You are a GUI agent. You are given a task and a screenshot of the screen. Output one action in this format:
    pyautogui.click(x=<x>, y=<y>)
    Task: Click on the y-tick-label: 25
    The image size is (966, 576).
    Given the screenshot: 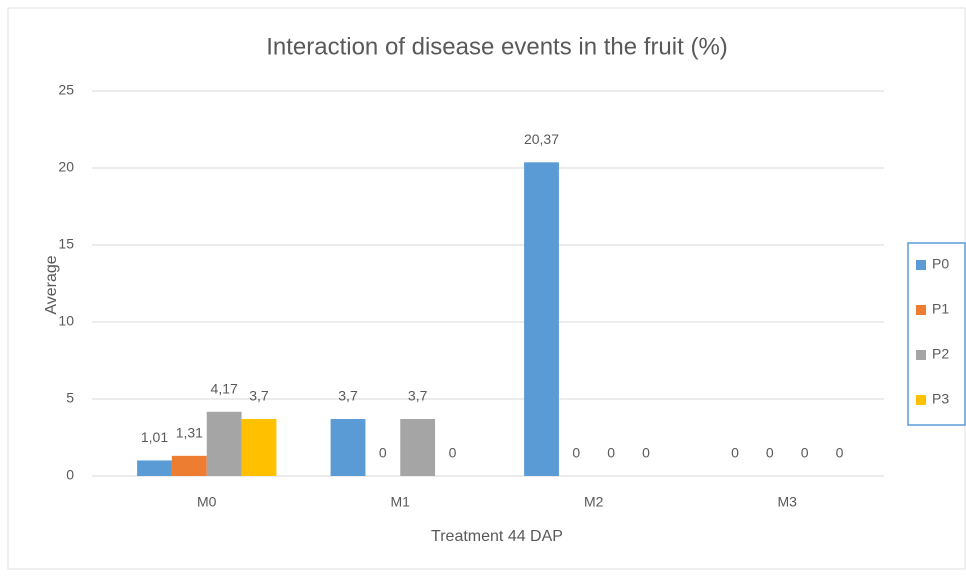 What is the action you would take?
    pyautogui.click(x=66, y=90)
    